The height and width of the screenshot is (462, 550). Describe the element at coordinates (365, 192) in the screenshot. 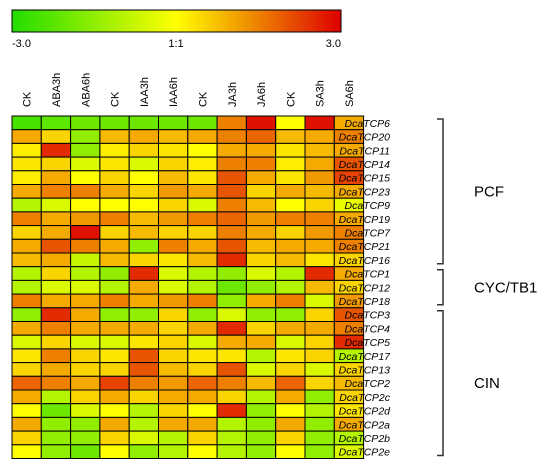

I see `row-label: DcaTCP23` at that location.